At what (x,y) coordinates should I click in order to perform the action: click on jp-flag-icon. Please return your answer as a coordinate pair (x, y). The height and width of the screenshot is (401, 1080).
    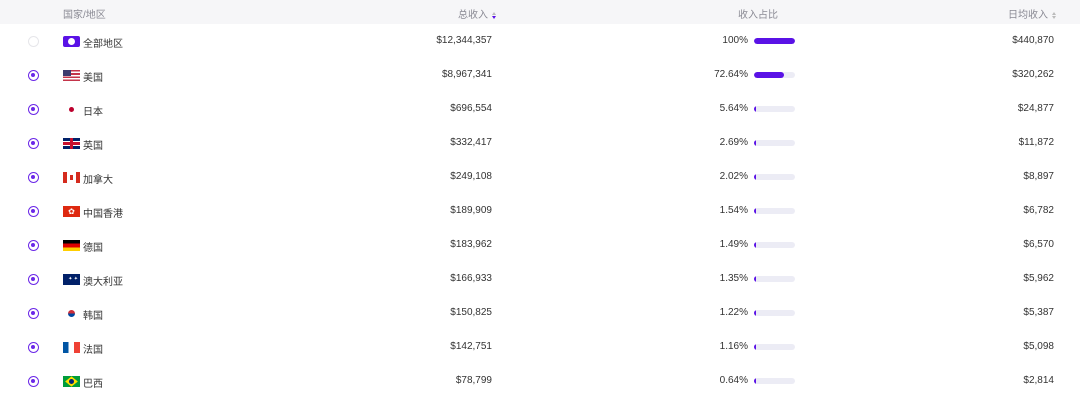
    Looking at the image, I should click on (71, 109).